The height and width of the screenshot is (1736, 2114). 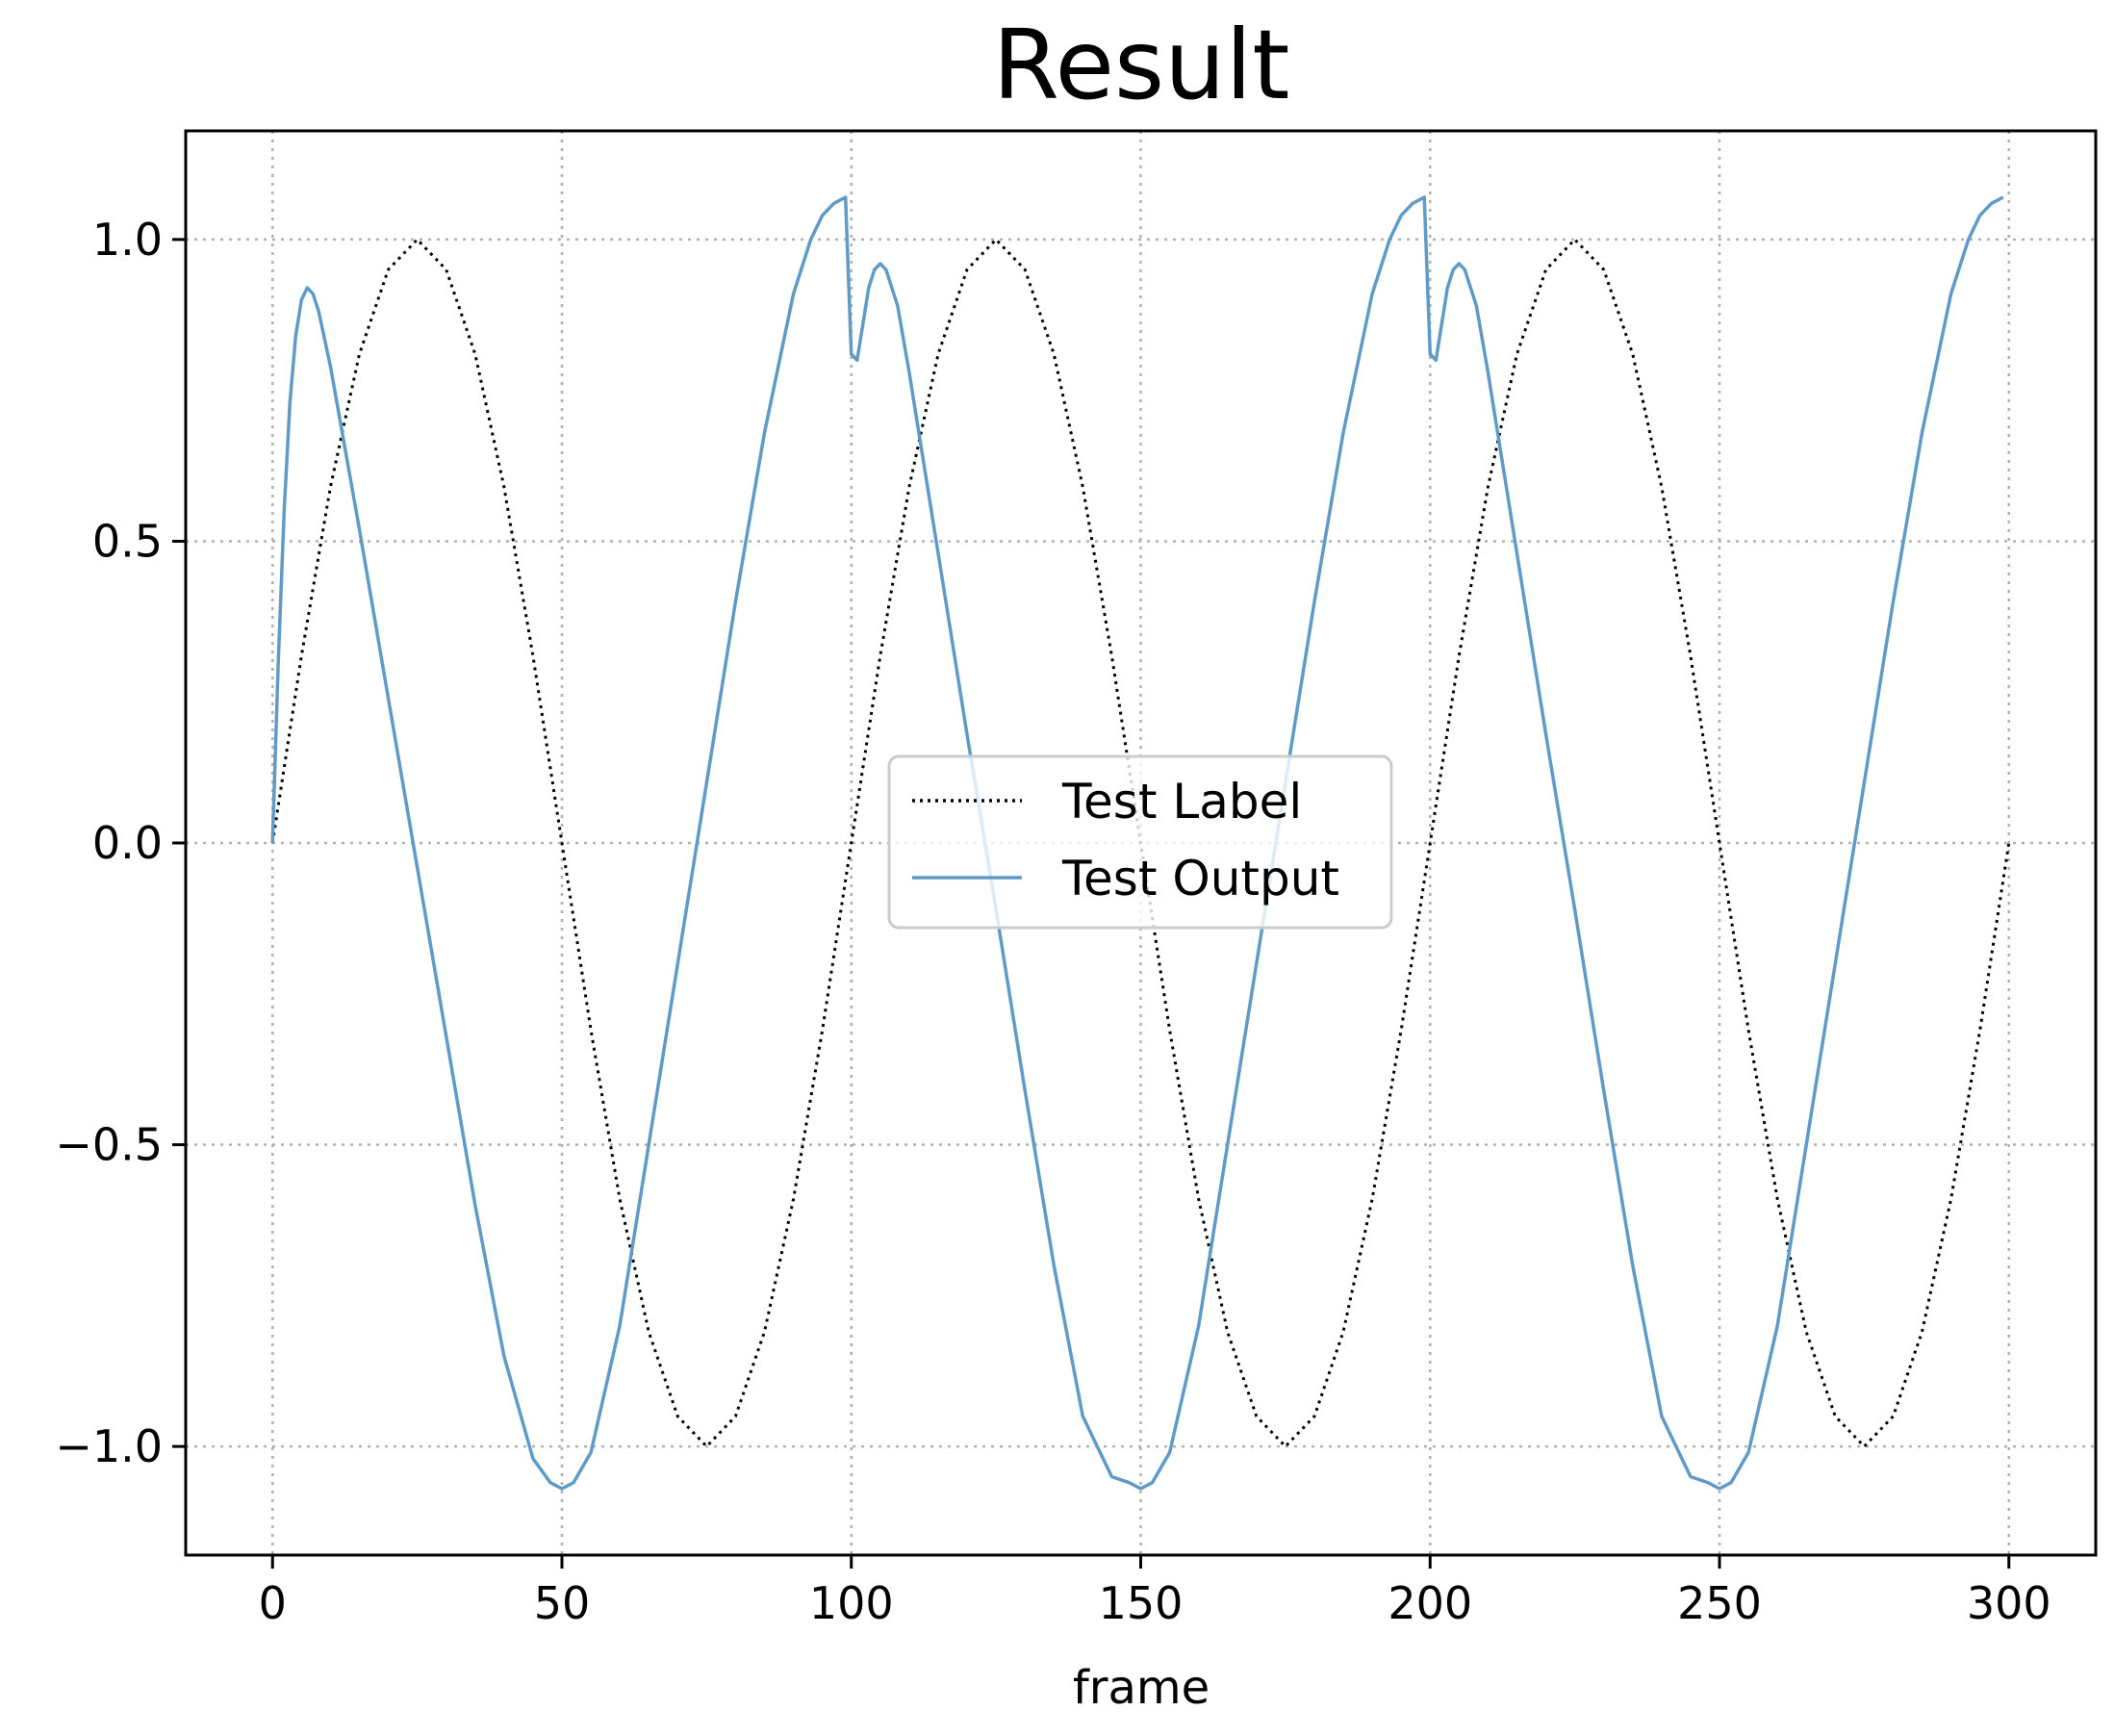 I want to click on y-tick-label: 0.5, so click(x=127, y=541).